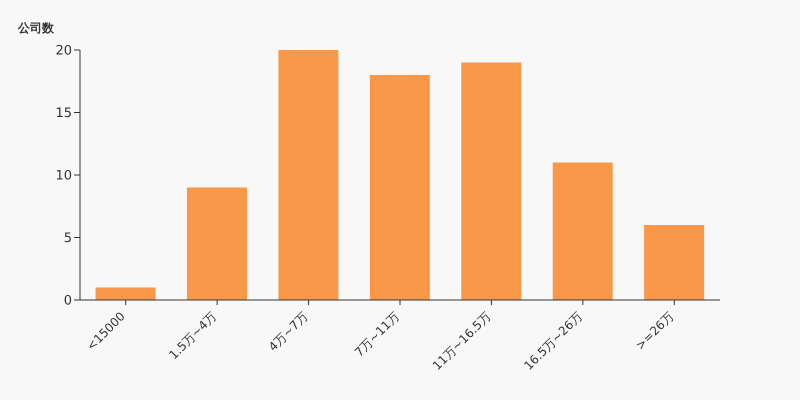 The image size is (800, 400). I want to click on x-tick-label: 1.5万~4万, so click(193, 335).